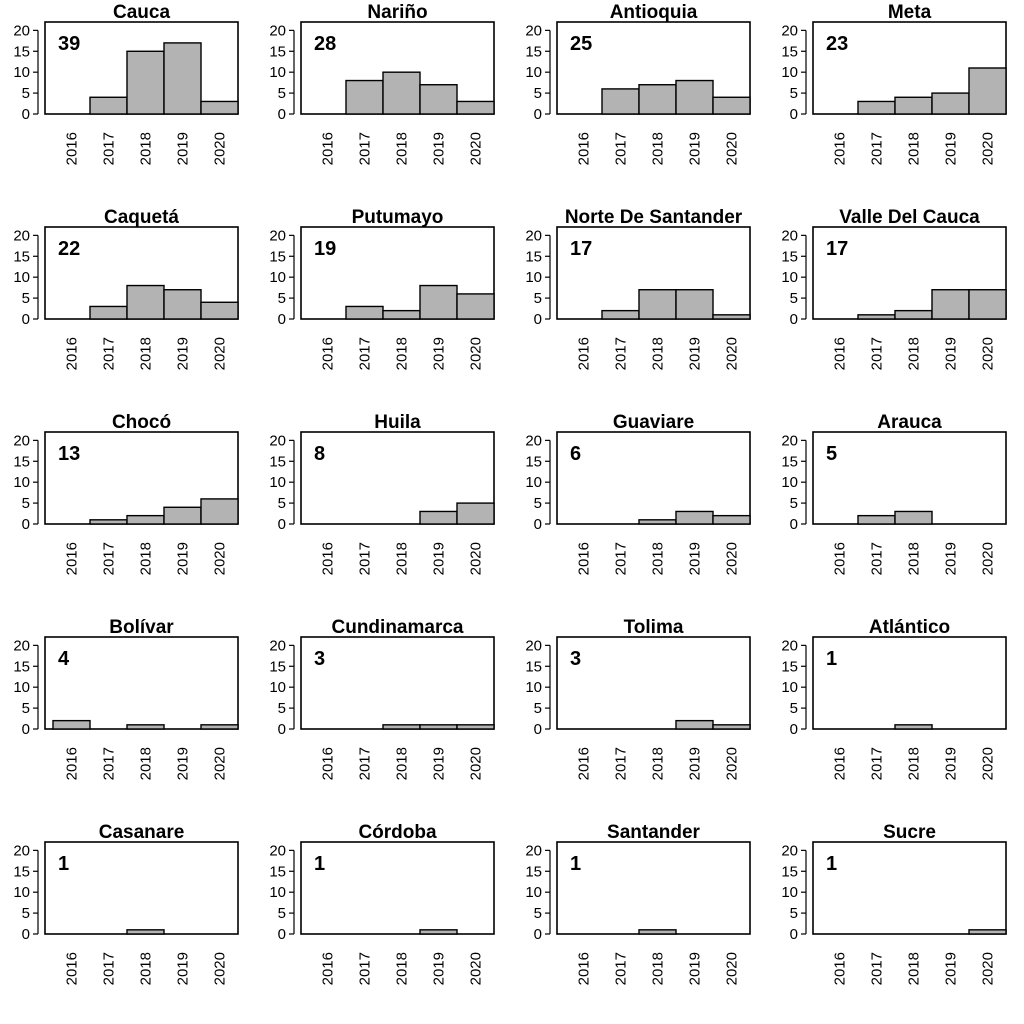  I want to click on panel-title: Sucre, so click(909, 832).